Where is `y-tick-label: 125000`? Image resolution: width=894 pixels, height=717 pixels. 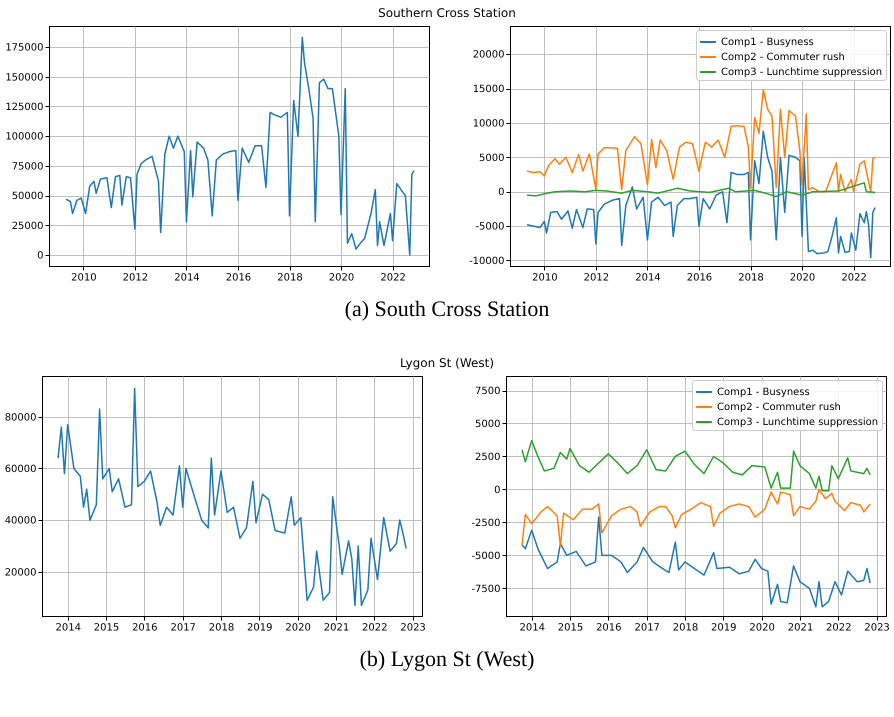
y-tick-label: 125000 is located at coordinates (24, 107).